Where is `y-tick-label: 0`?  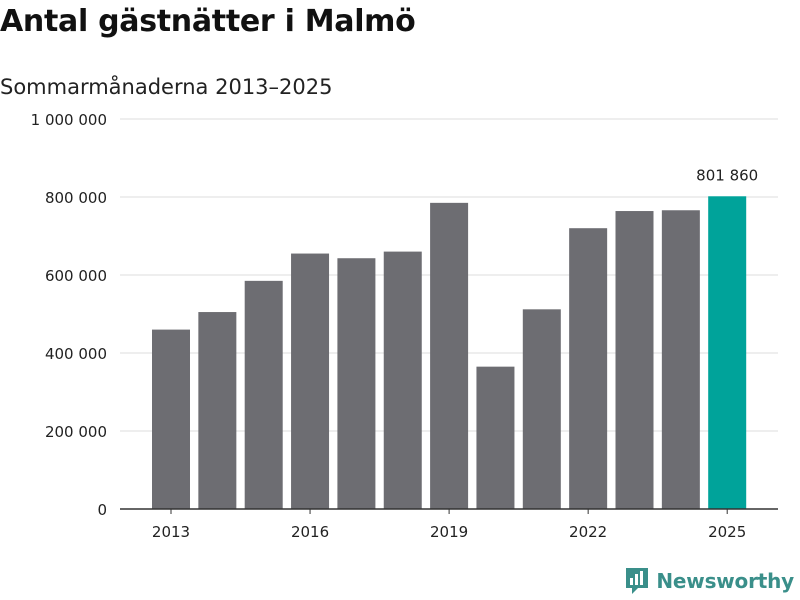 y-tick-label: 0 is located at coordinates (102, 510).